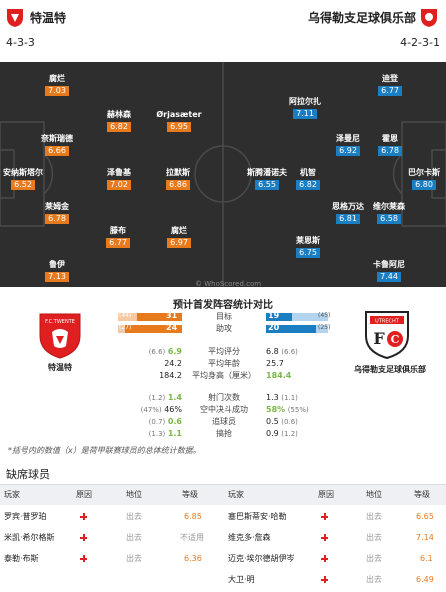  Describe the element at coordinates (361, 18) in the screenshot. I see `away-team-name: 乌得勒支足球俱乐部` at that location.